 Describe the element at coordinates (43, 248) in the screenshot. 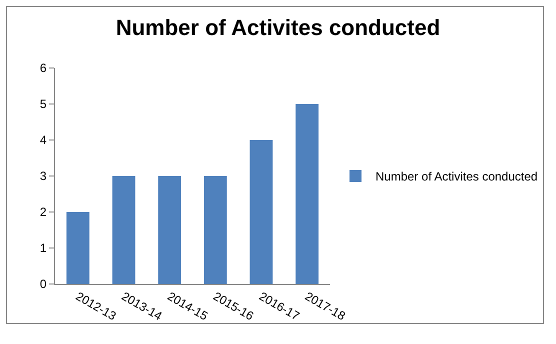

I see `y-tick-label: 1` at that location.